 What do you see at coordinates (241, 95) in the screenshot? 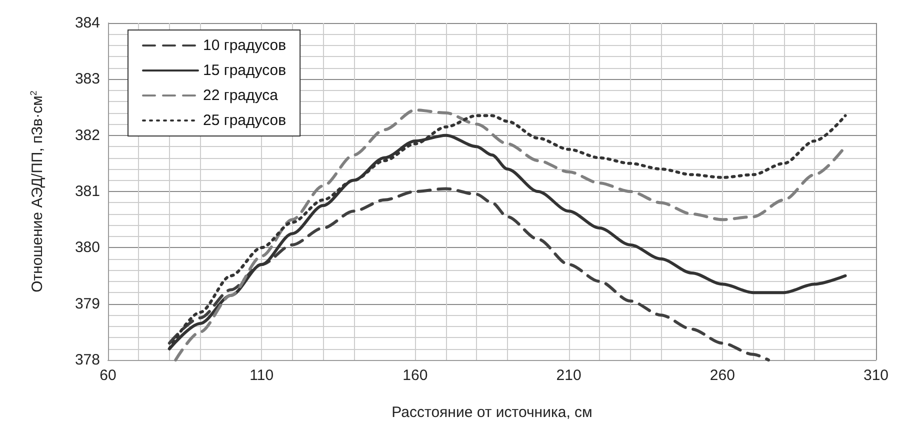
I see `legend-label: 22 градуса` at bounding box center [241, 95].